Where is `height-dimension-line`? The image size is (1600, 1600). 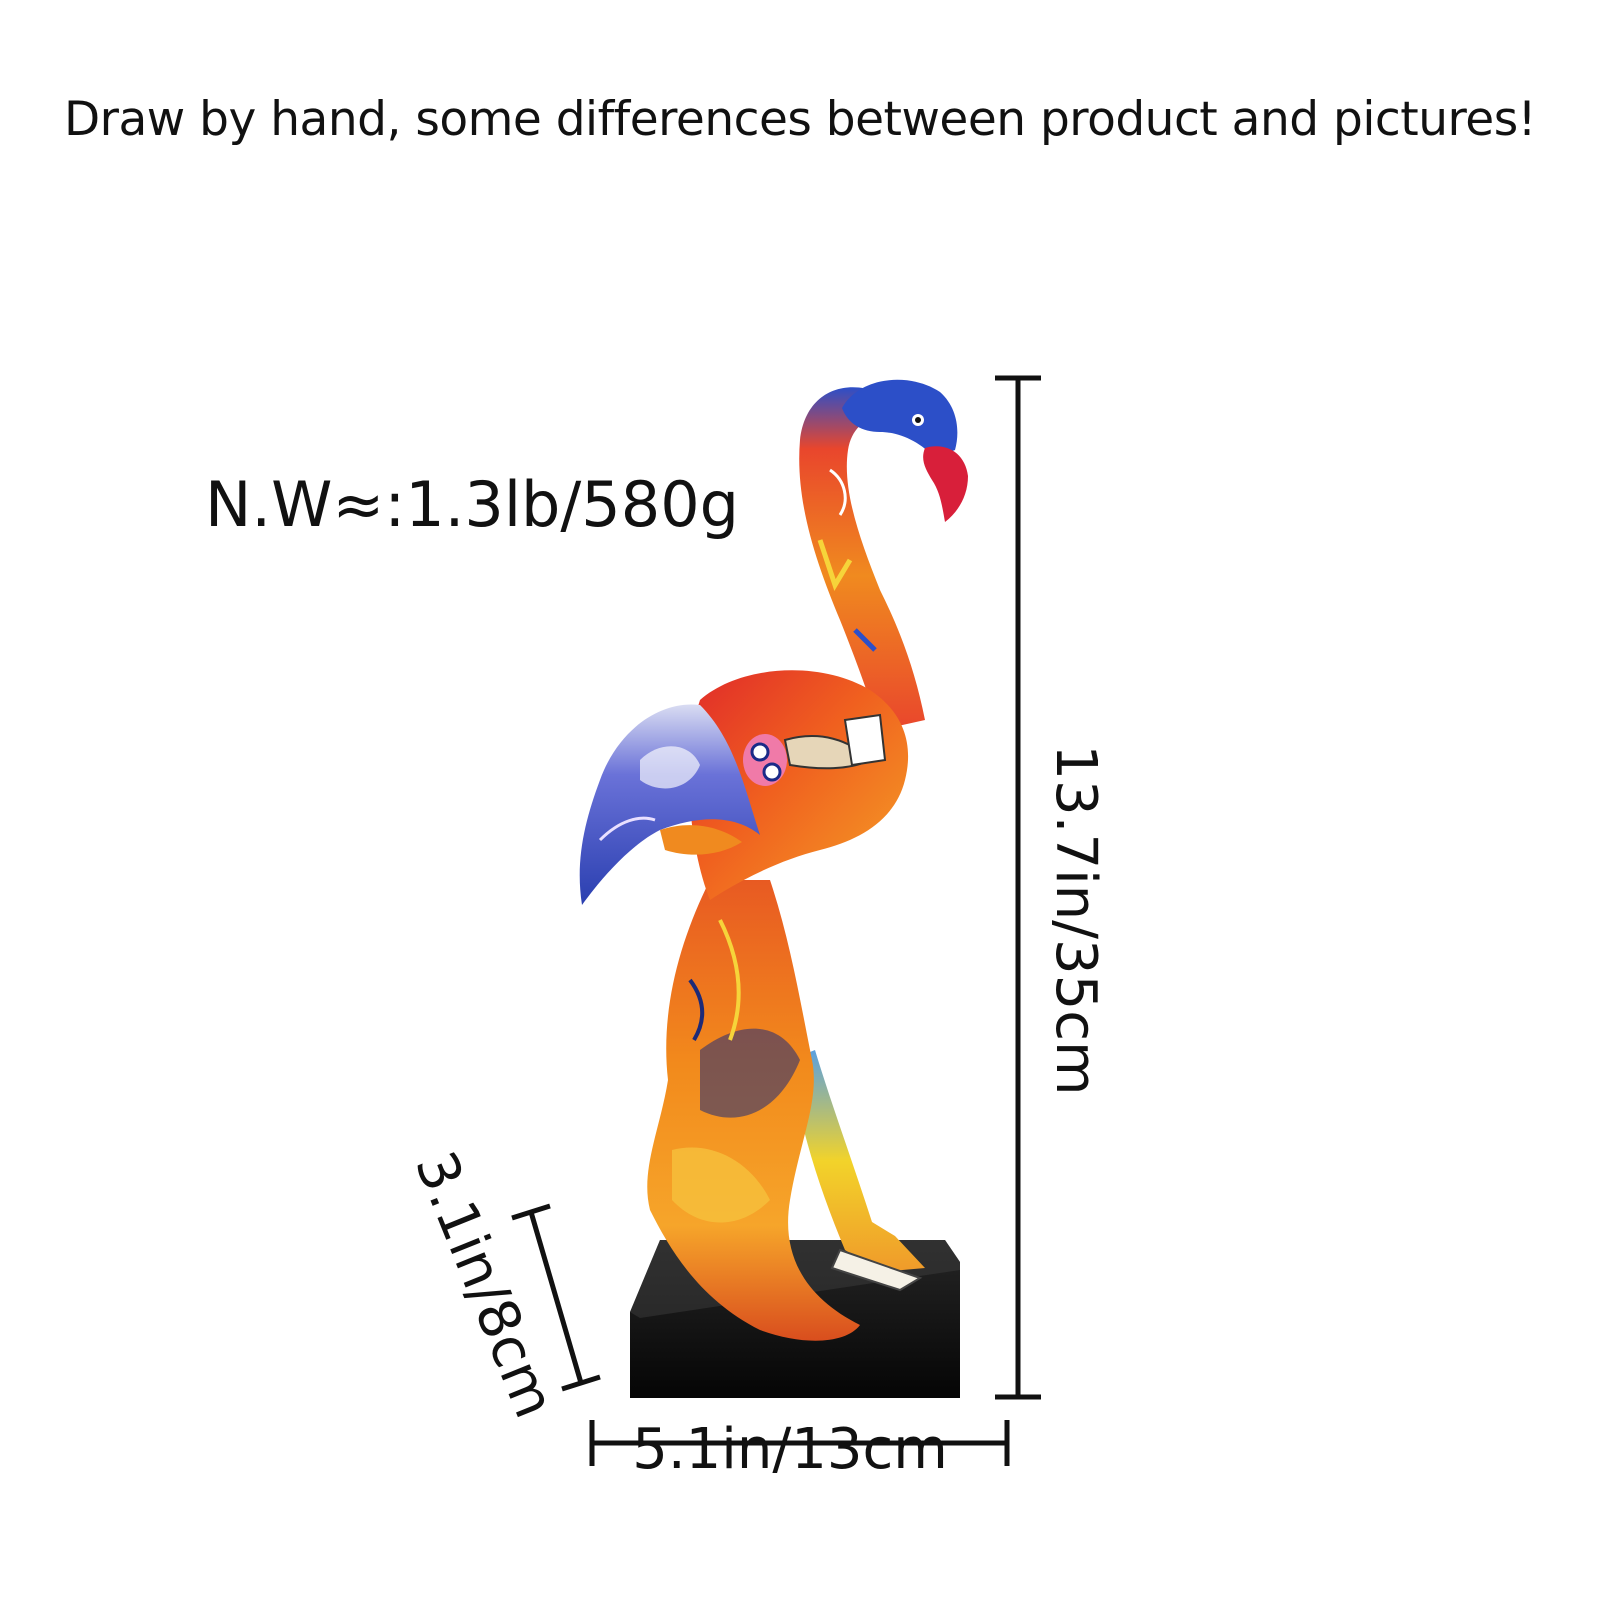
height-dimension-line is located at coordinates (1018, 887).